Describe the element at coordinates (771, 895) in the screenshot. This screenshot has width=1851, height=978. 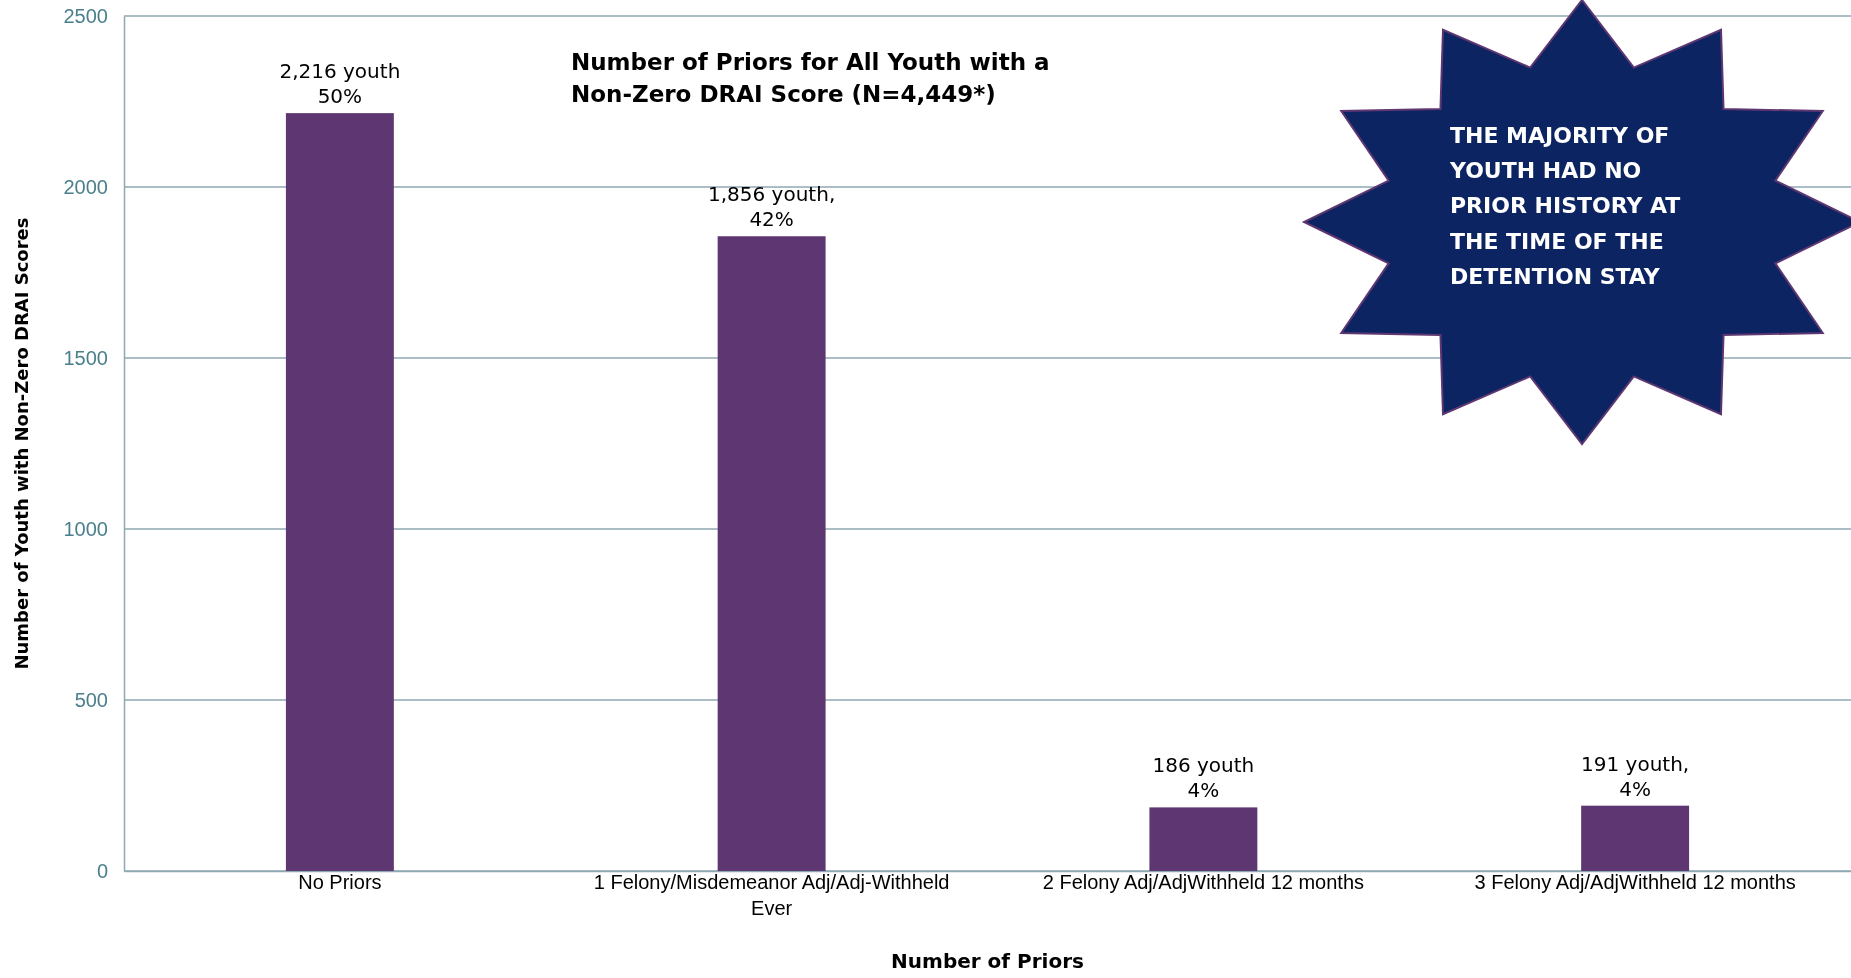
I see `x-tick-label: 1 Felony/Misdemeanor Adj/Adj-Withheld Ever` at that location.